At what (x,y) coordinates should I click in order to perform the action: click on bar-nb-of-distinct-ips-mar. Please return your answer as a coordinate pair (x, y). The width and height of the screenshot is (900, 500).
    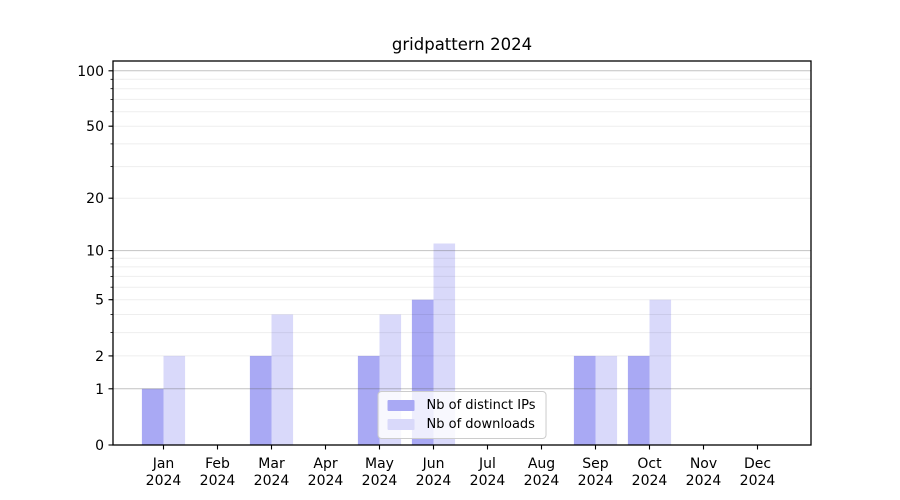
    Looking at the image, I should click on (260, 400).